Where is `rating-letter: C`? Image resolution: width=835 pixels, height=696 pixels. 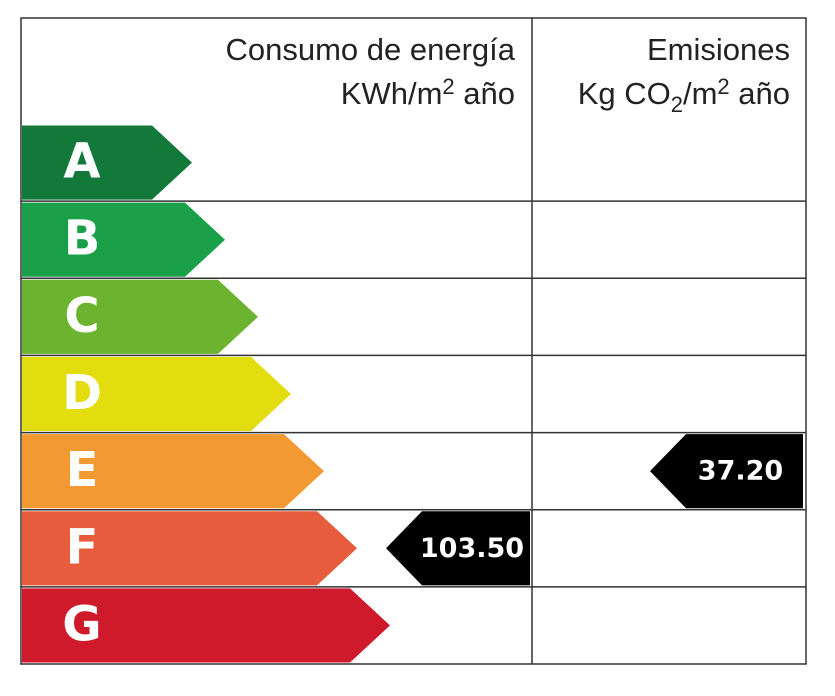
rating-letter: C is located at coordinates (81, 316).